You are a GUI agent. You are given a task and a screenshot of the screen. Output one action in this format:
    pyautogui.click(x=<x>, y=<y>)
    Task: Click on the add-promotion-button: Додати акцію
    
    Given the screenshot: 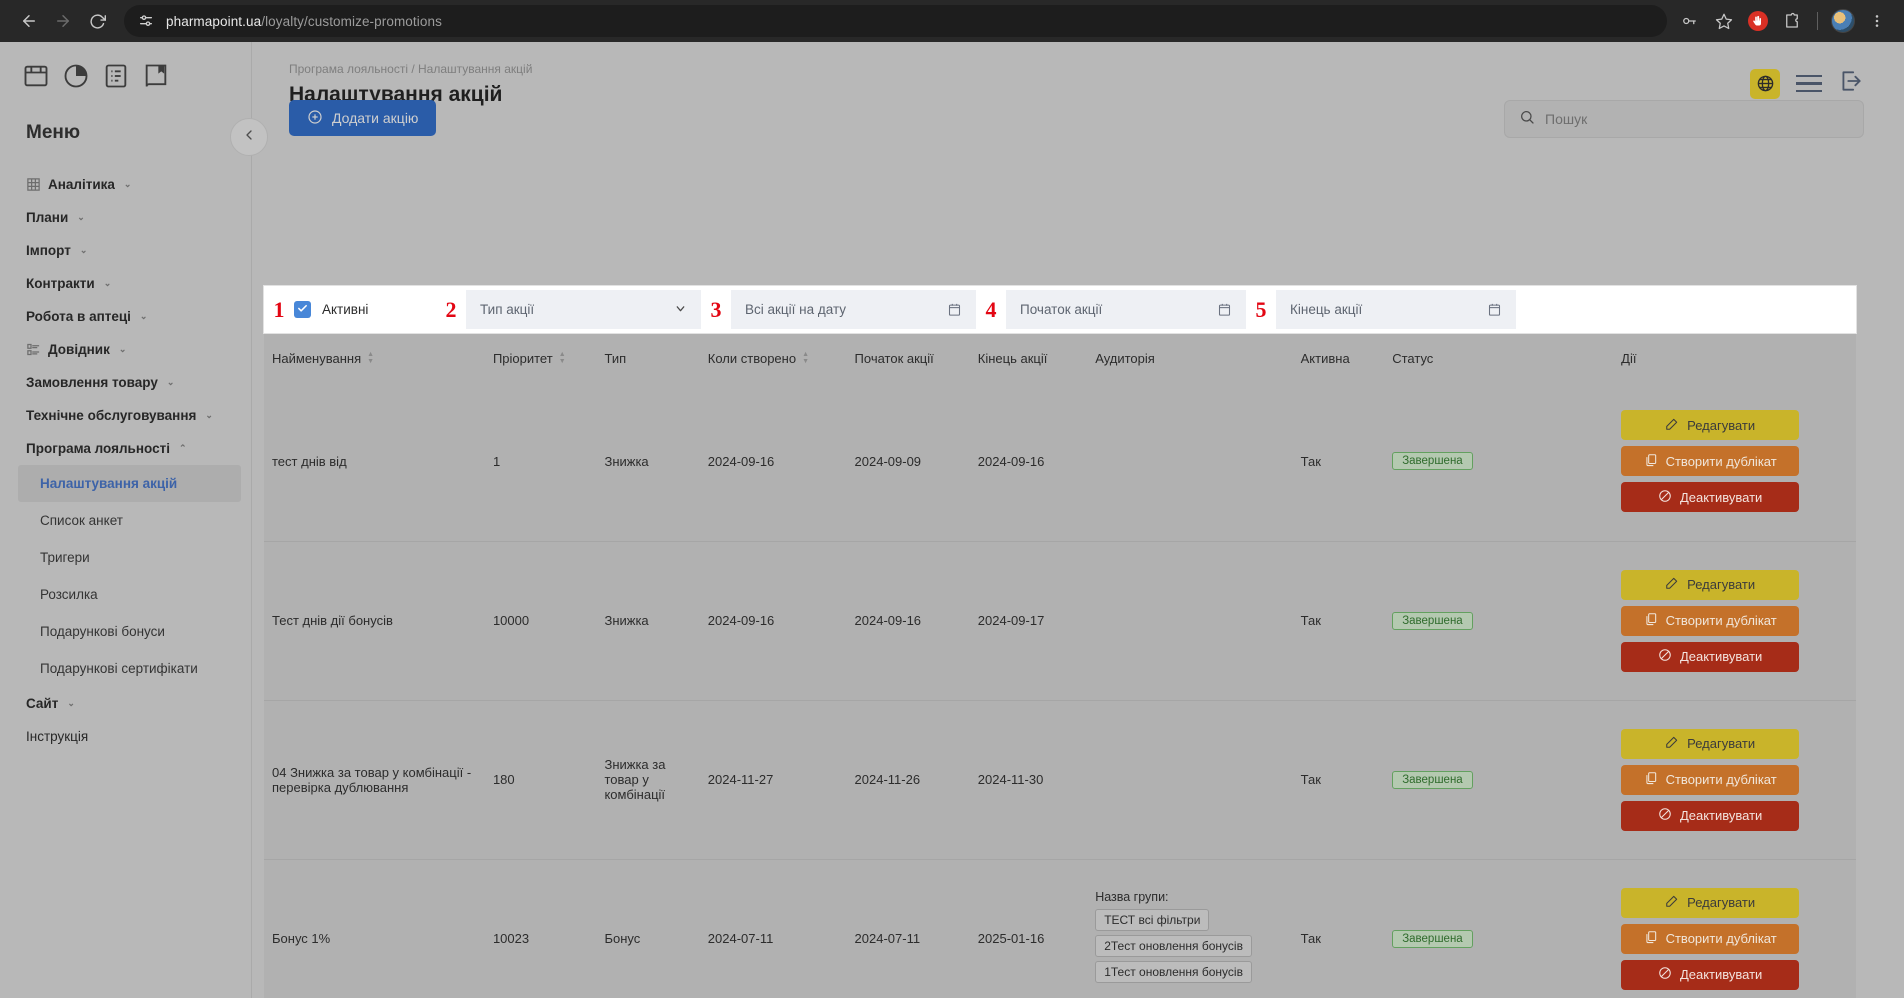 What is the action you would take?
    pyautogui.click(x=363, y=118)
    